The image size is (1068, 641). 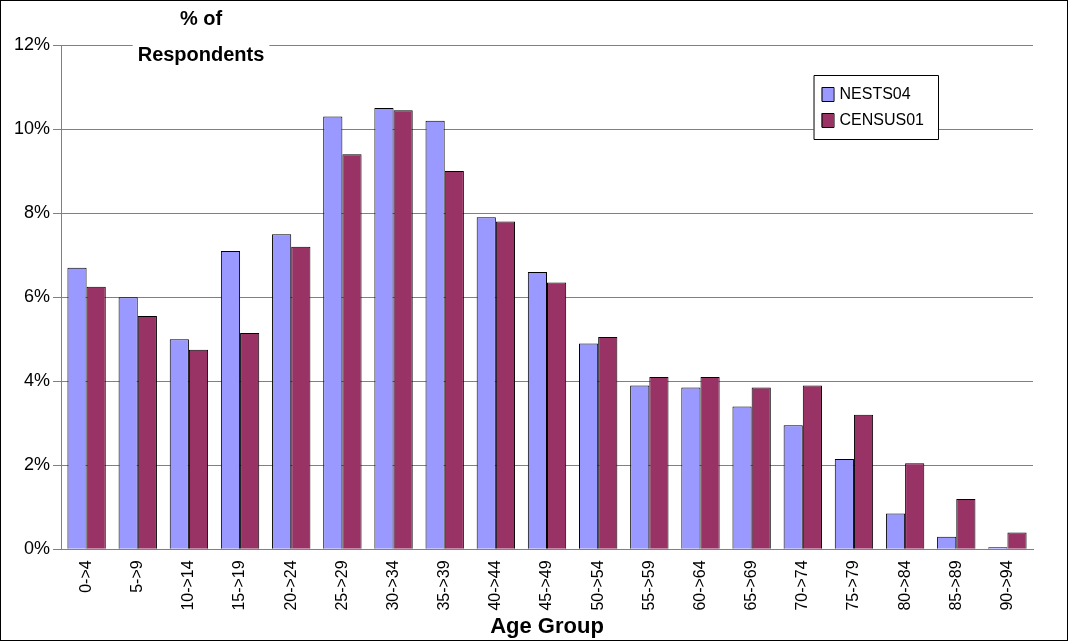 What do you see at coordinates (37, 380) in the screenshot?
I see `y-tick-label: 4%` at bounding box center [37, 380].